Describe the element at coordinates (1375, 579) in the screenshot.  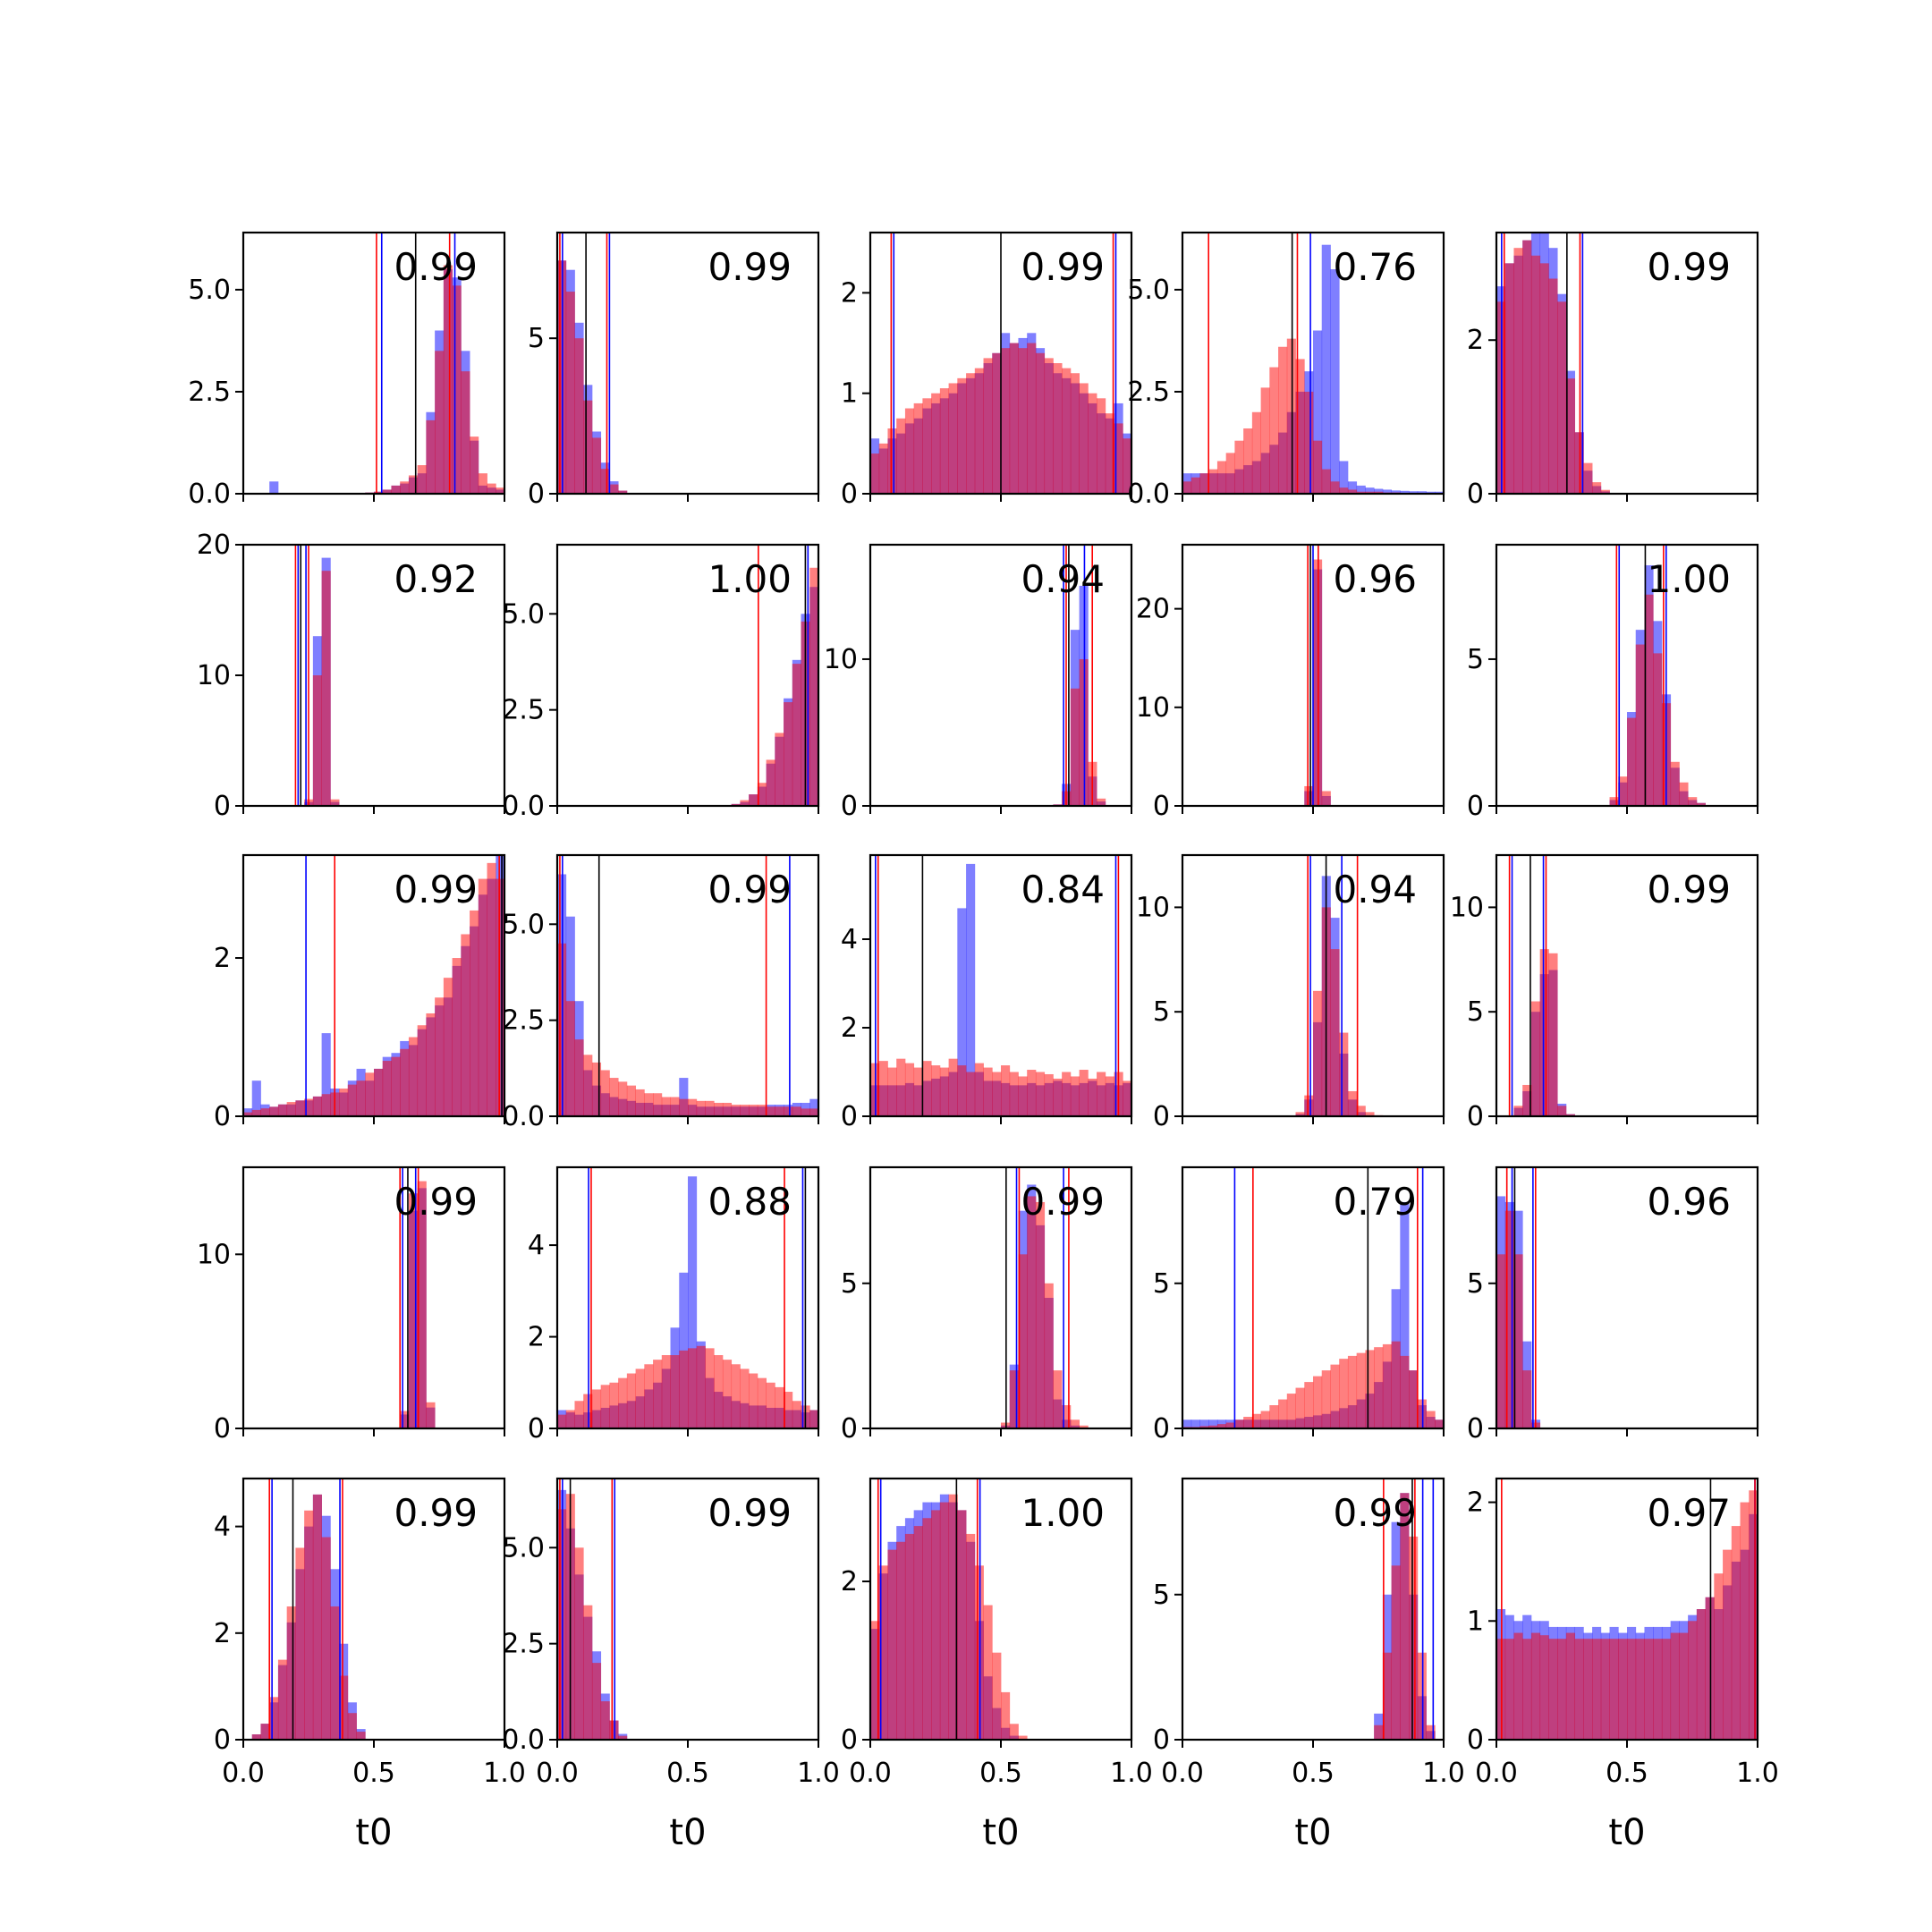
I see `annotation-value: 0.96` at that location.